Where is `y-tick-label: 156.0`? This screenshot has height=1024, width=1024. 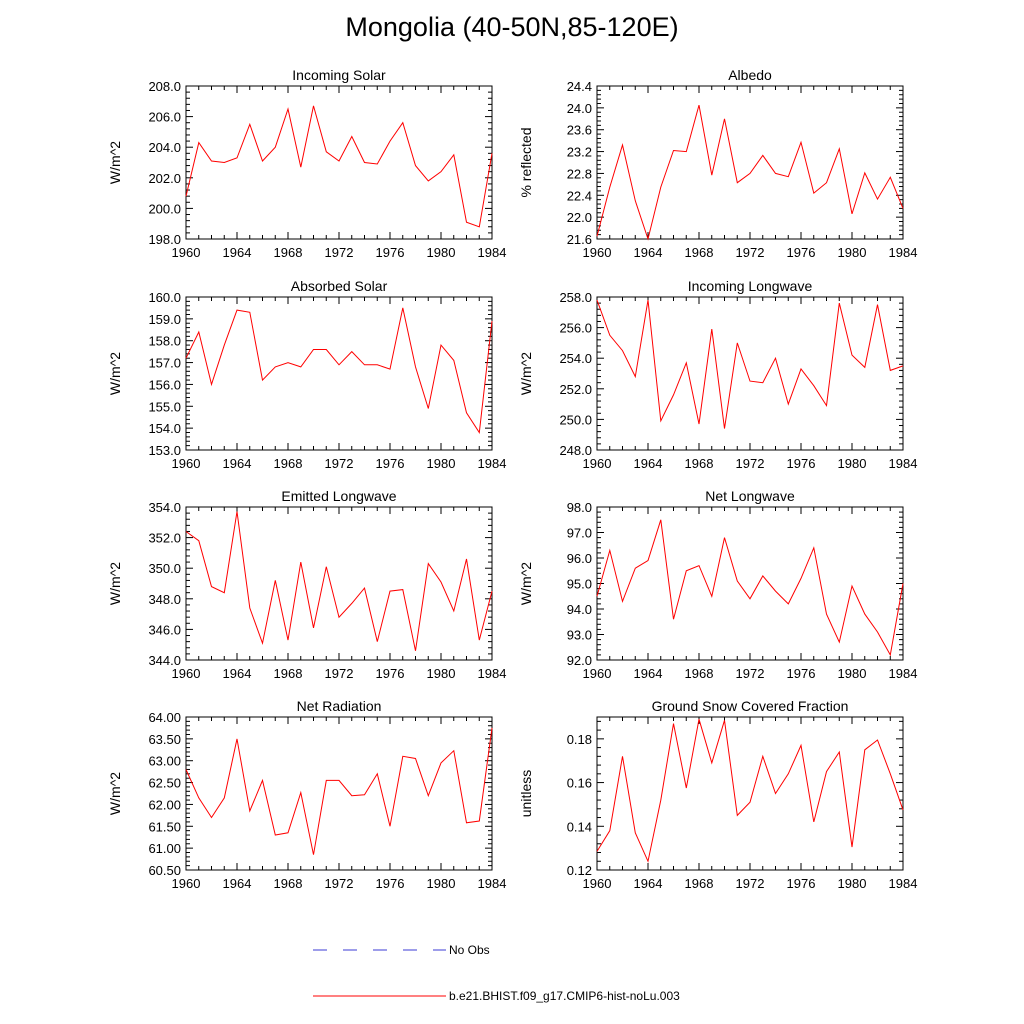 y-tick-label: 156.0 is located at coordinates (164, 384).